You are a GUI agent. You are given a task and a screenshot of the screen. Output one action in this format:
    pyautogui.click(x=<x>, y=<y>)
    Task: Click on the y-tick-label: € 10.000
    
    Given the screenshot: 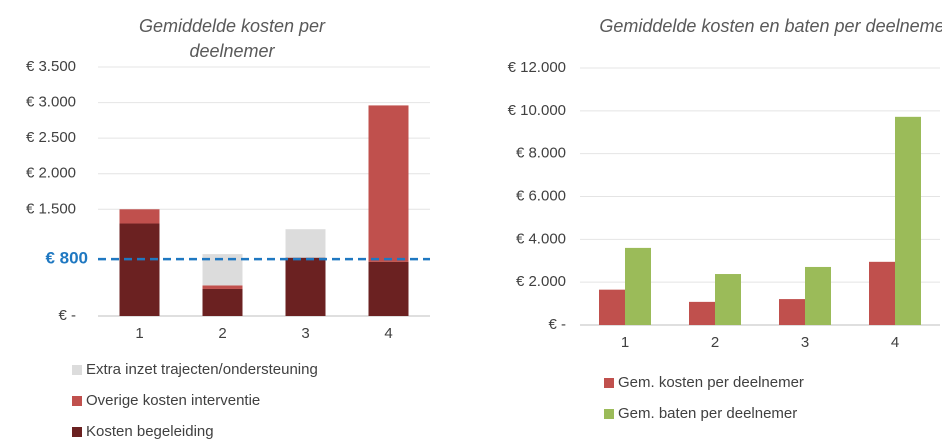 What is the action you would take?
    pyautogui.click(x=537, y=110)
    